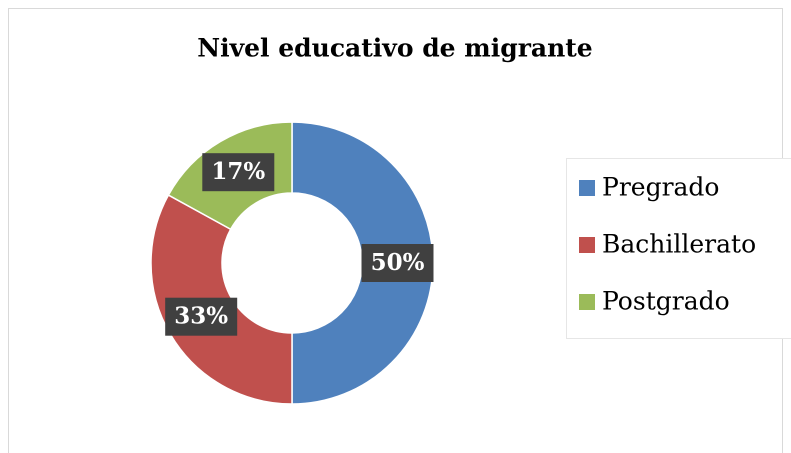 This screenshot has width=791, height=453. Describe the element at coordinates (394, 48) in the screenshot. I see `chart-title: Nivel educativo de migrante` at that location.